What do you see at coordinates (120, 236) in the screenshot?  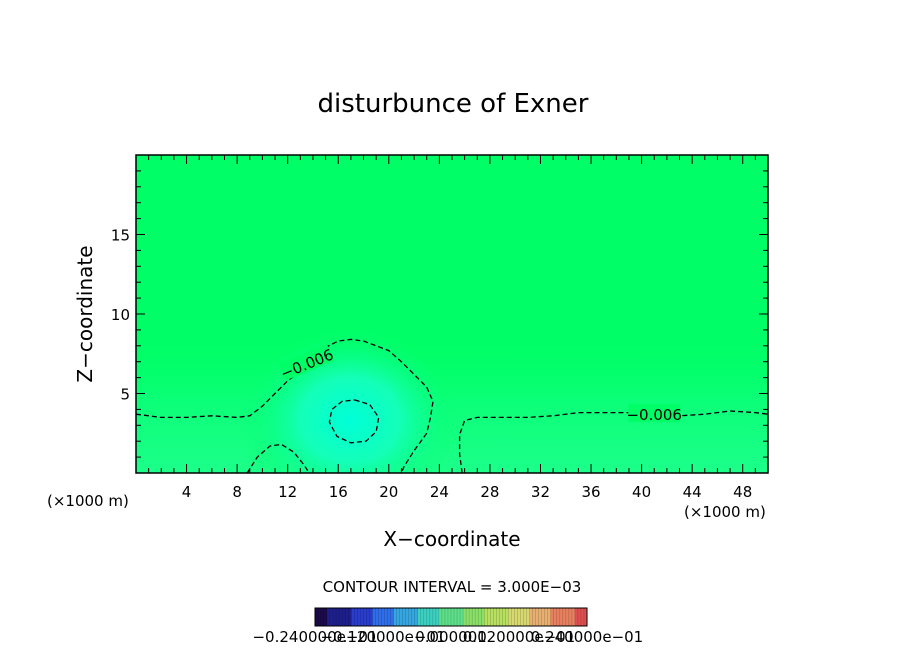 I see `y-tick-label: 15` at bounding box center [120, 236].